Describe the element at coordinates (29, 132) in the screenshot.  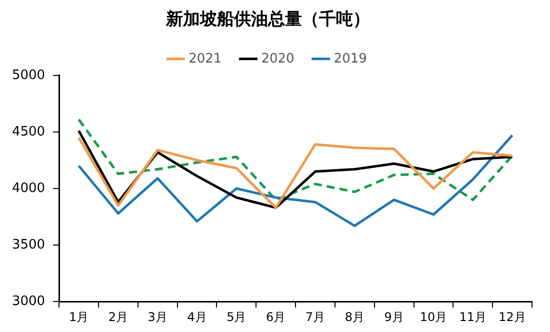
I see `y-tick-label: 4500` at that location.